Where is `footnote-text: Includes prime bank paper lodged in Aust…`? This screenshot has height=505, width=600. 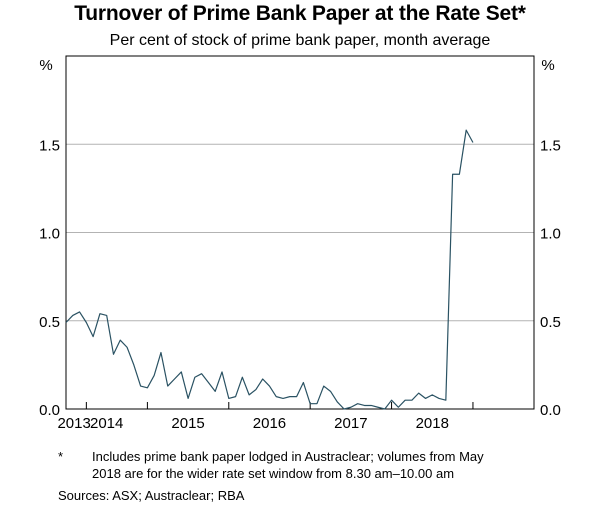
footnote-text: Includes prime bank paper lodged in Aust… is located at coordinates (327, 465).